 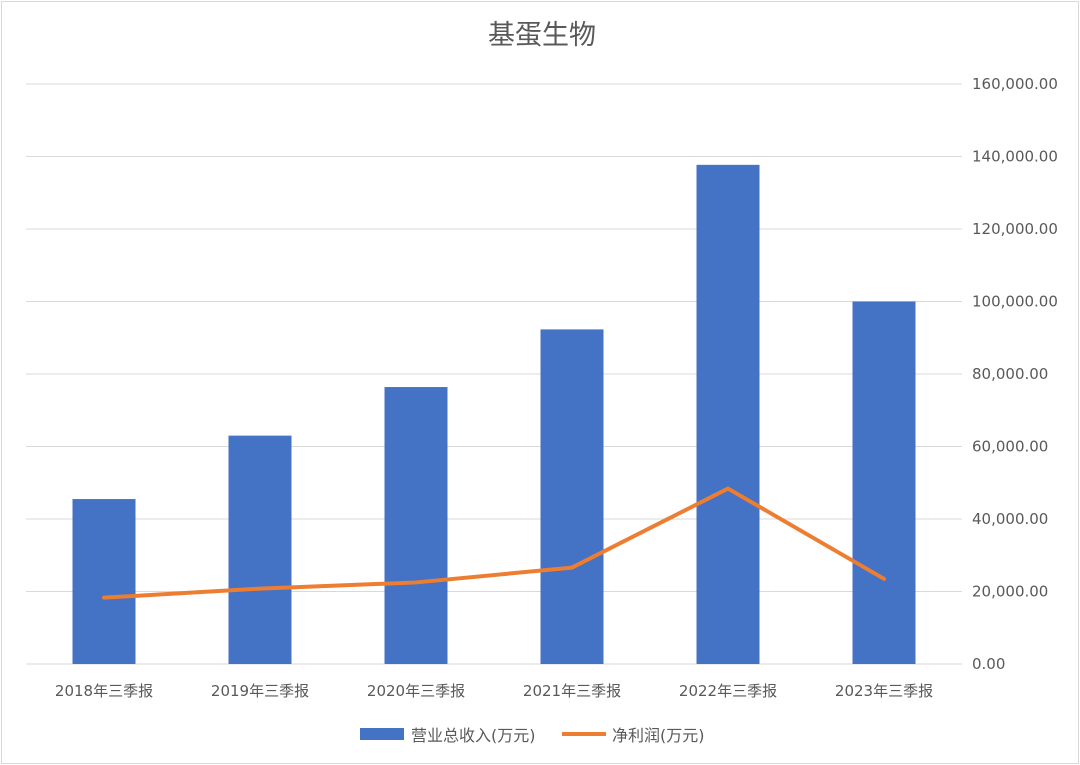 What do you see at coordinates (1015, 84) in the screenshot?
I see `y-tick-label: 160,000.00` at bounding box center [1015, 84].